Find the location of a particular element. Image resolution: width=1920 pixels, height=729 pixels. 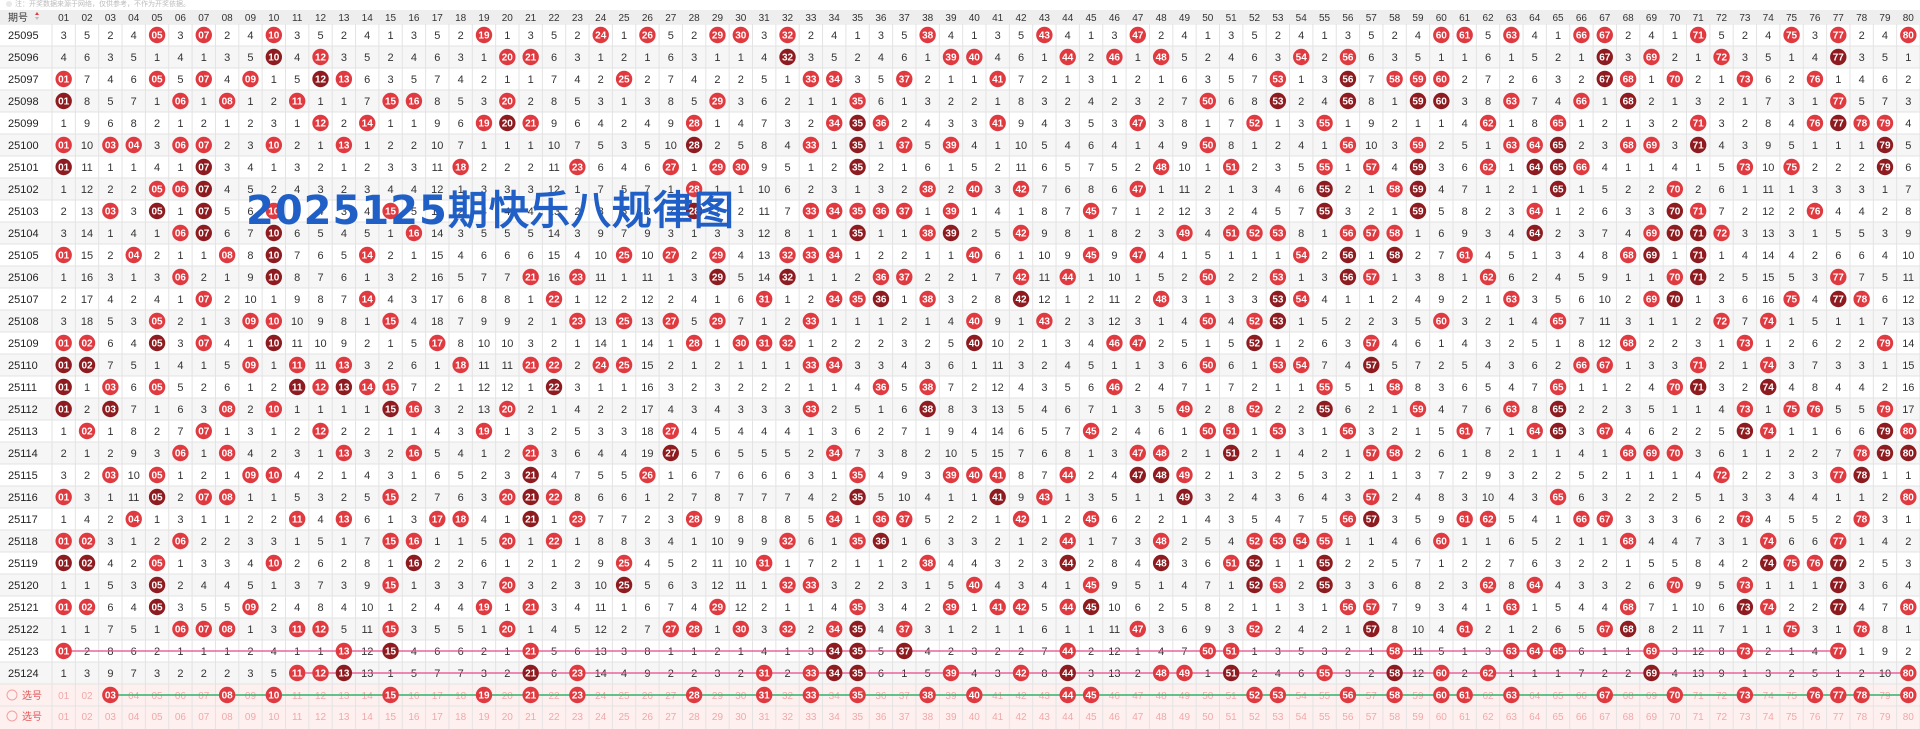

number-ball-label: 68 is located at coordinates (1629, 630).